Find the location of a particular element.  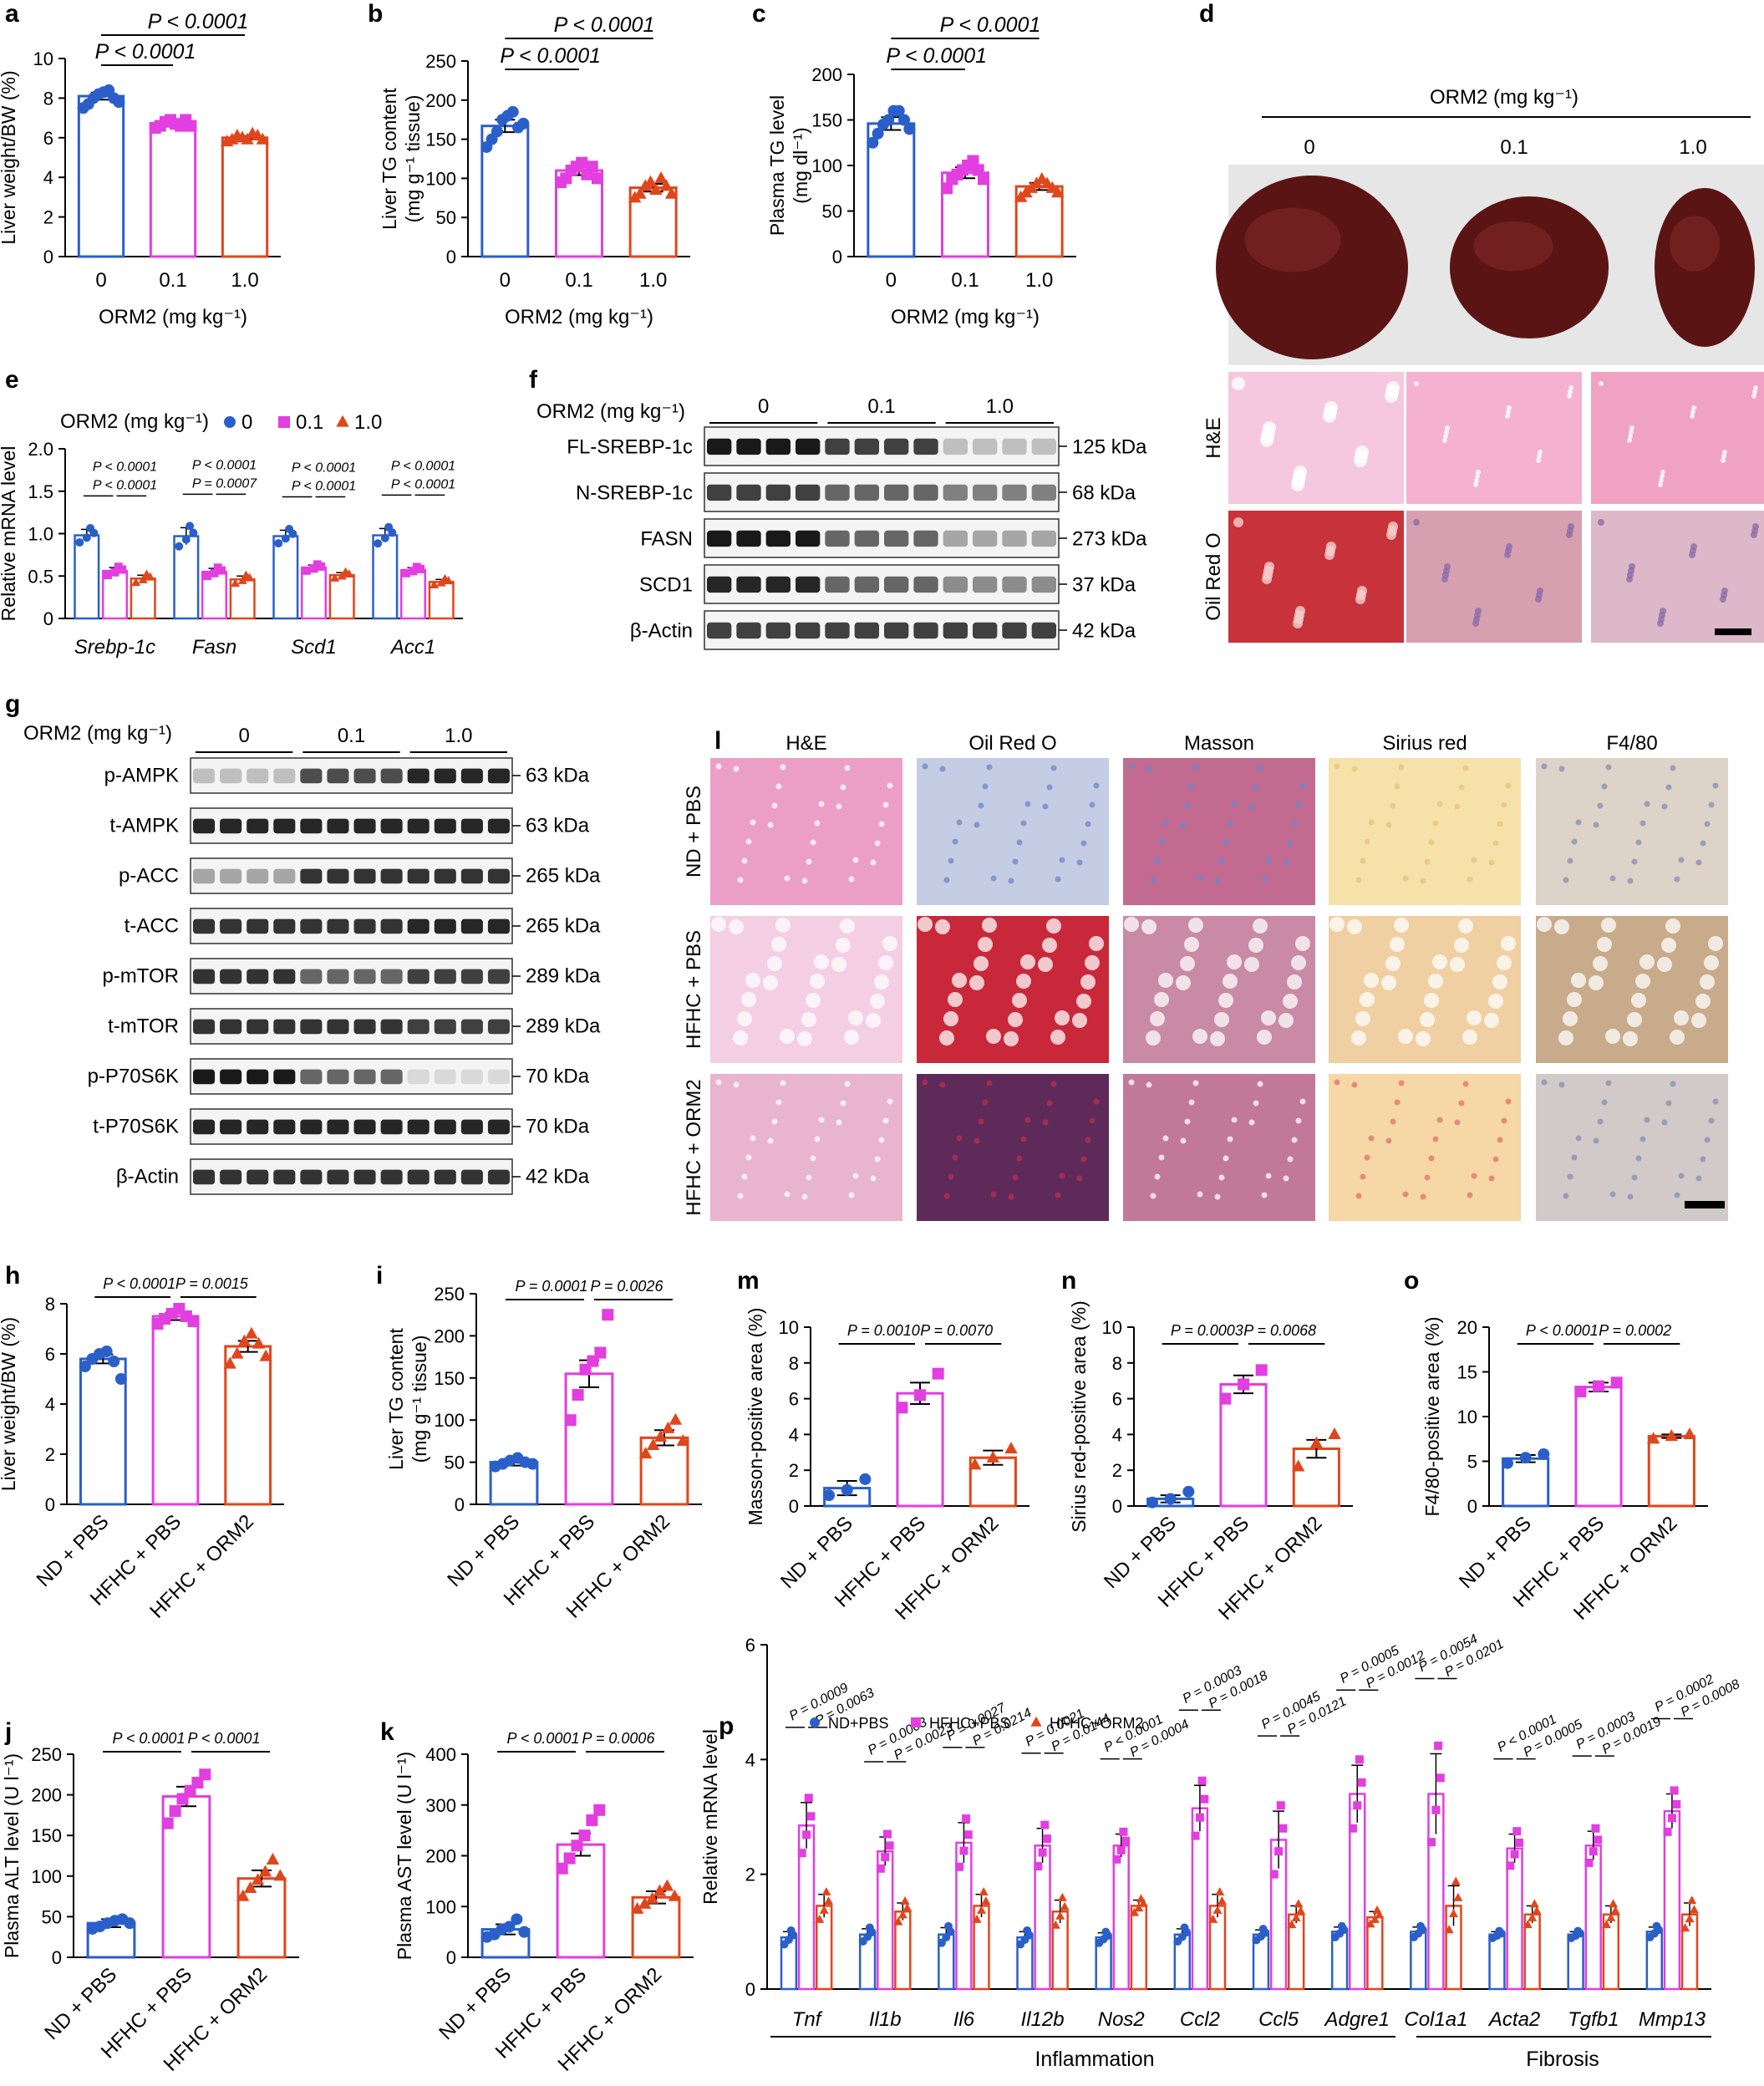

x-axis-label: ORM2 (mg kg⁻¹) is located at coordinates (965, 317).